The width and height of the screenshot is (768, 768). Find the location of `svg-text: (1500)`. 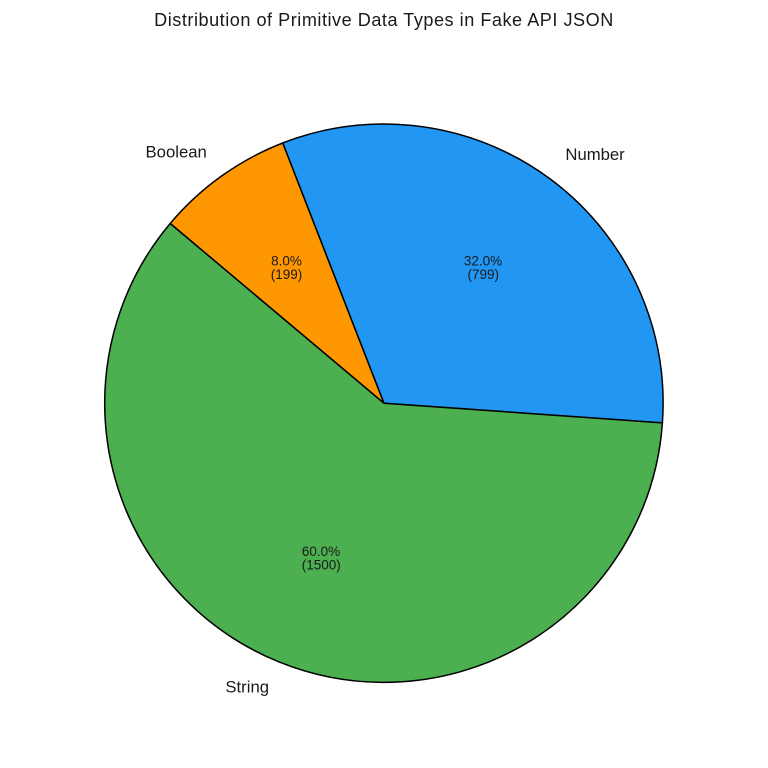

svg-text: (1500) is located at coordinates (321, 565).